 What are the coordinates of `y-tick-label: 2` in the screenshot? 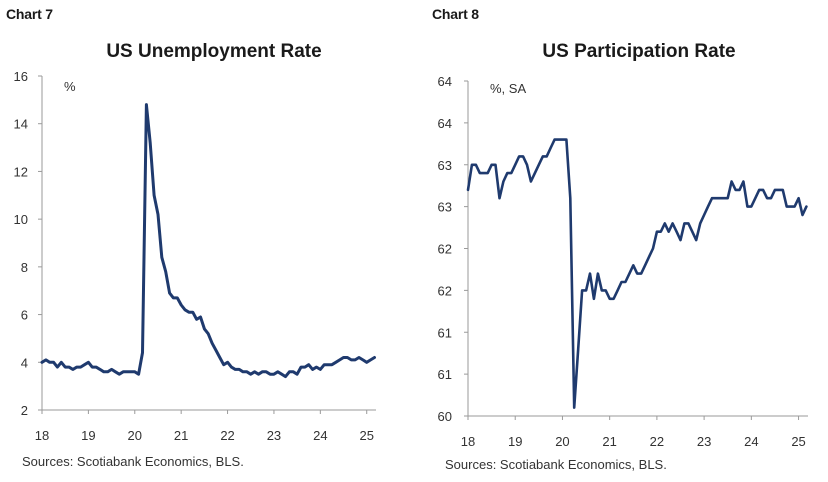 It's located at (24, 410).